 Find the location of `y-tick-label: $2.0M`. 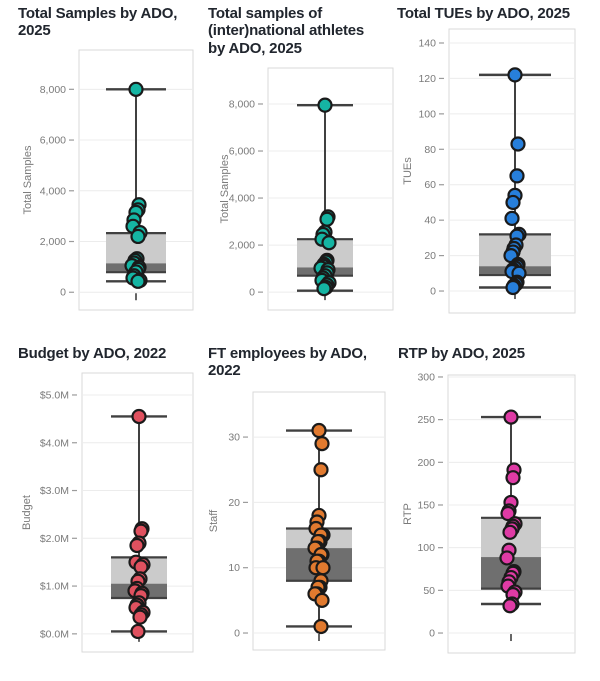

y-tick-label: $2.0M is located at coordinates (54, 539).